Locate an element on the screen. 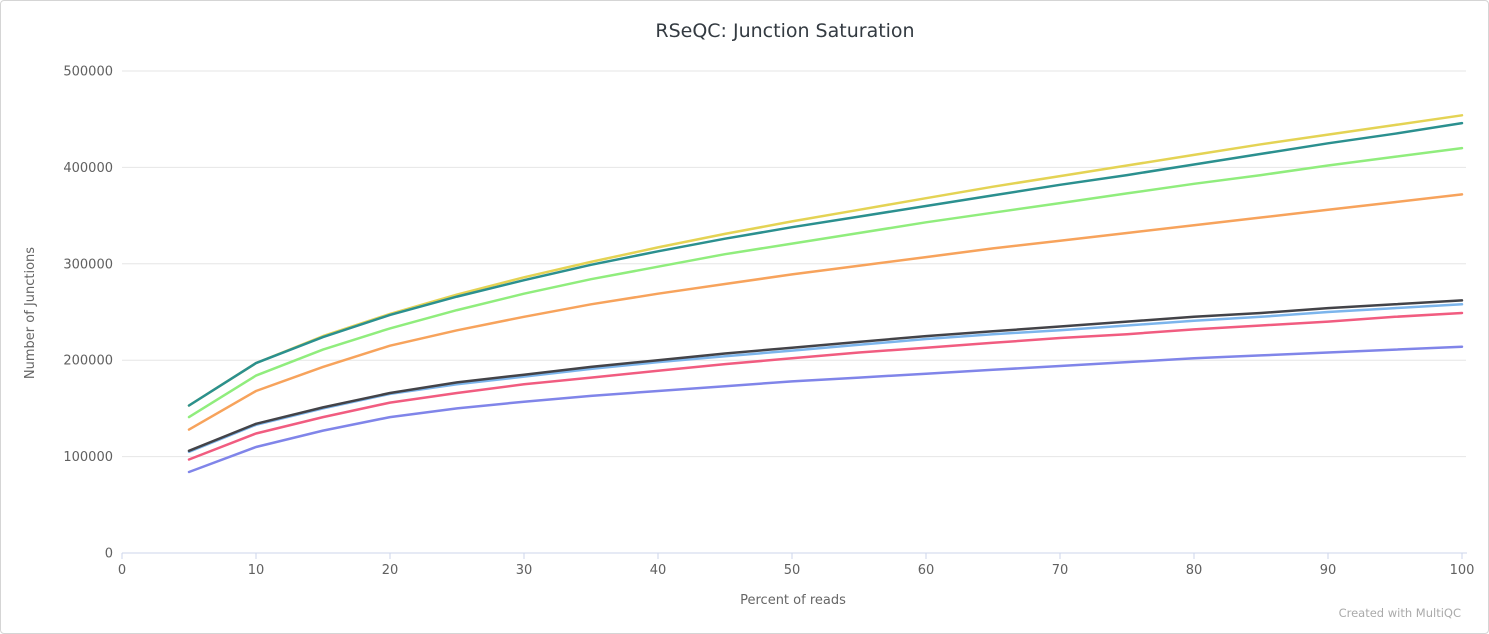  x-tick-label: 40 is located at coordinates (658, 570).